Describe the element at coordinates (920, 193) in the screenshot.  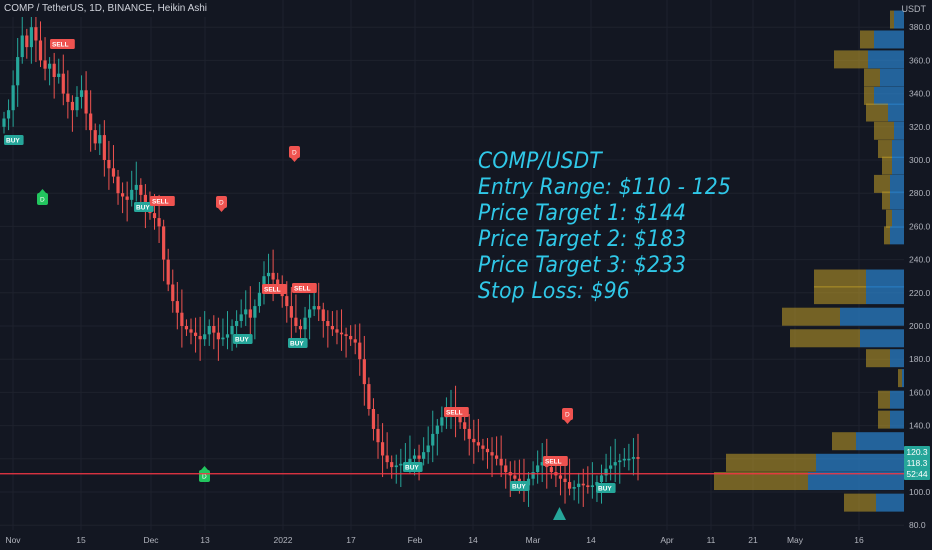
I see `price-tick-label: 280.0` at that location.